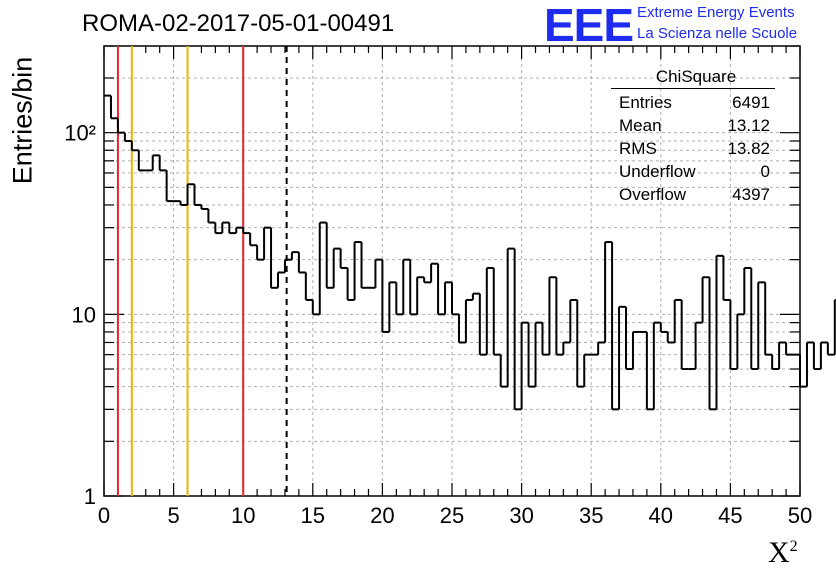 The image size is (836, 572). Describe the element at coordinates (783, 552) in the screenshot. I see `x-axis-label: X2` at that location.